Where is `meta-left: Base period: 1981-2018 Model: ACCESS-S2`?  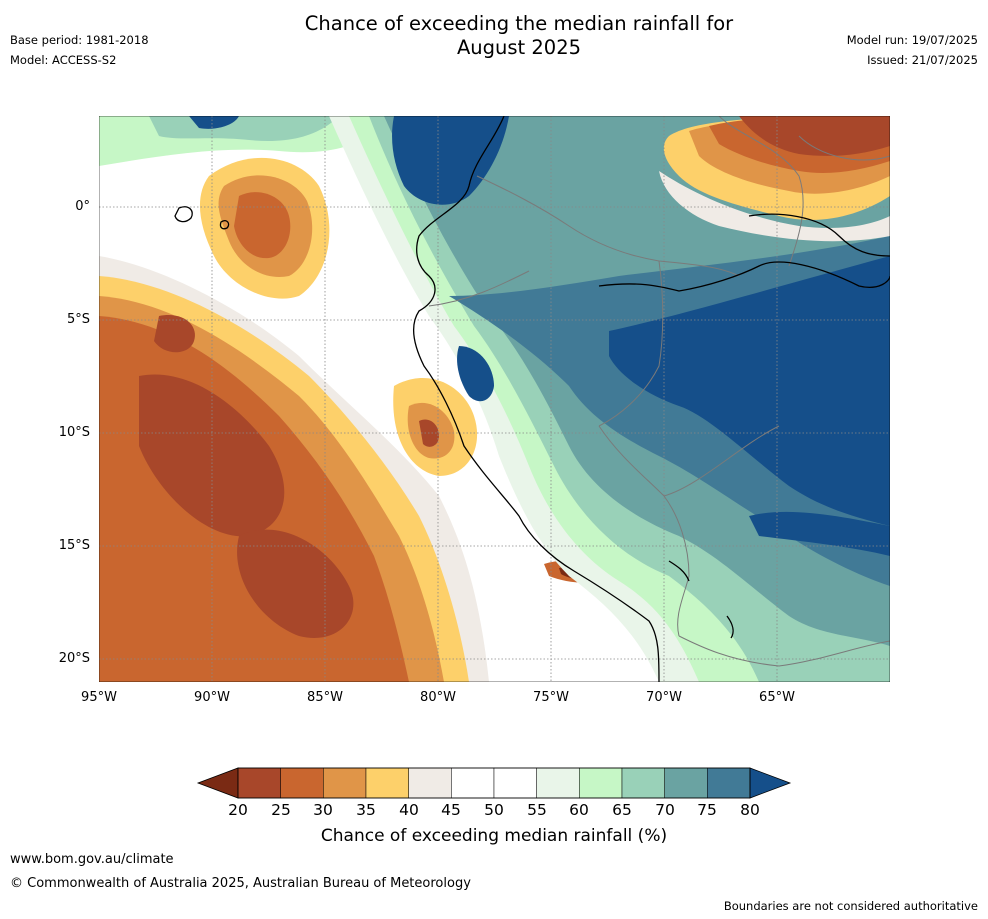 meta-left: Base period: 1981-2018 Model: ACCESS-S2 is located at coordinates (79, 50).